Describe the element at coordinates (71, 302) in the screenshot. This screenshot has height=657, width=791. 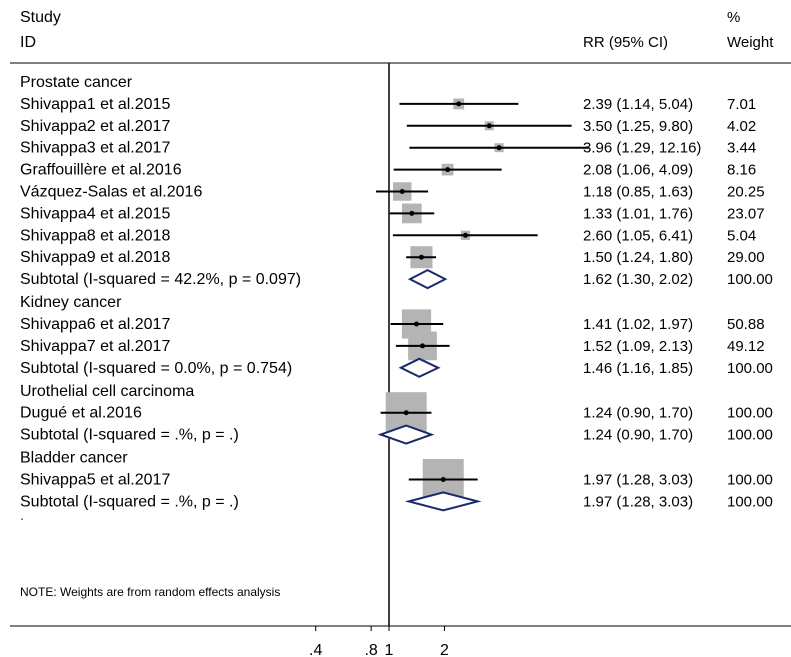
I see `group-title: Kidney cancer` at that location.